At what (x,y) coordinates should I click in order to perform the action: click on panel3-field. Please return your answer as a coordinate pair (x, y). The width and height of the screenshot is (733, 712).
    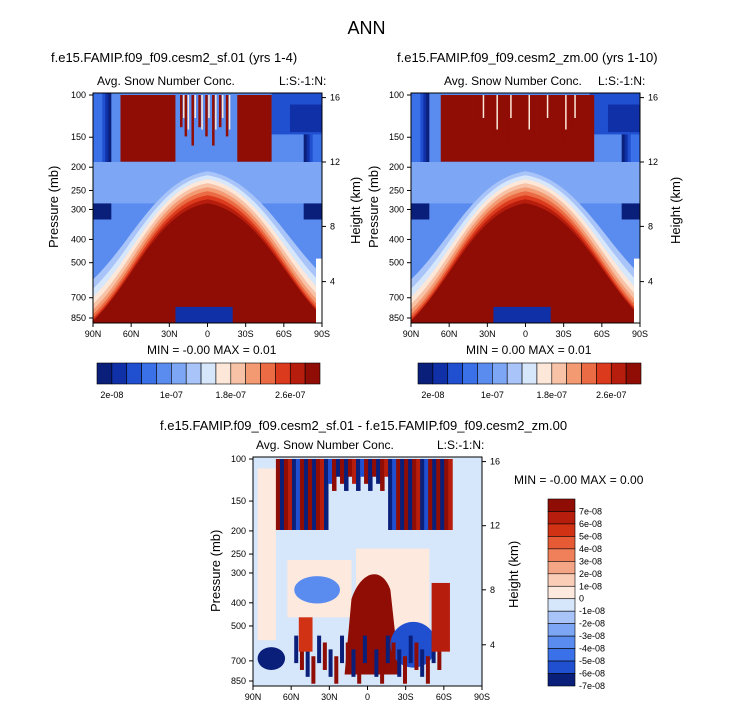
    Looking at the image, I should click on (367, 571).